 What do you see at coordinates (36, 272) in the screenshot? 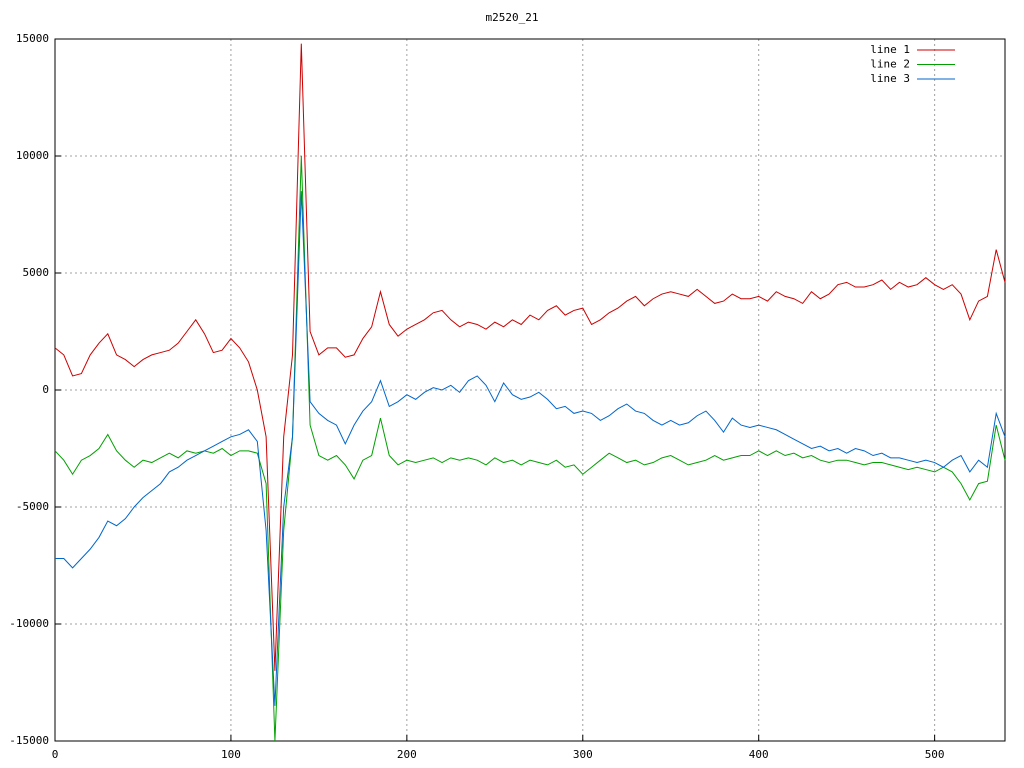
I see `y-tick-label: 5000` at bounding box center [36, 272].